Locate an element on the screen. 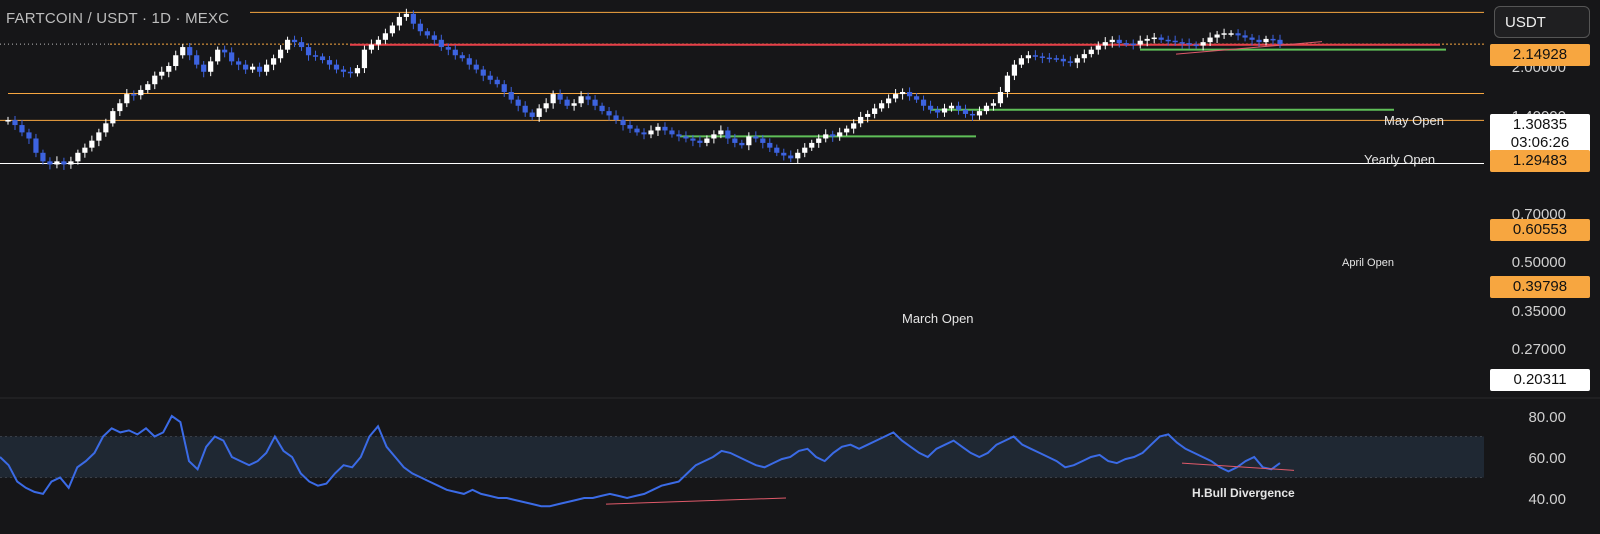  price-tick: 0.70000 is located at coordinates (1538, 214).